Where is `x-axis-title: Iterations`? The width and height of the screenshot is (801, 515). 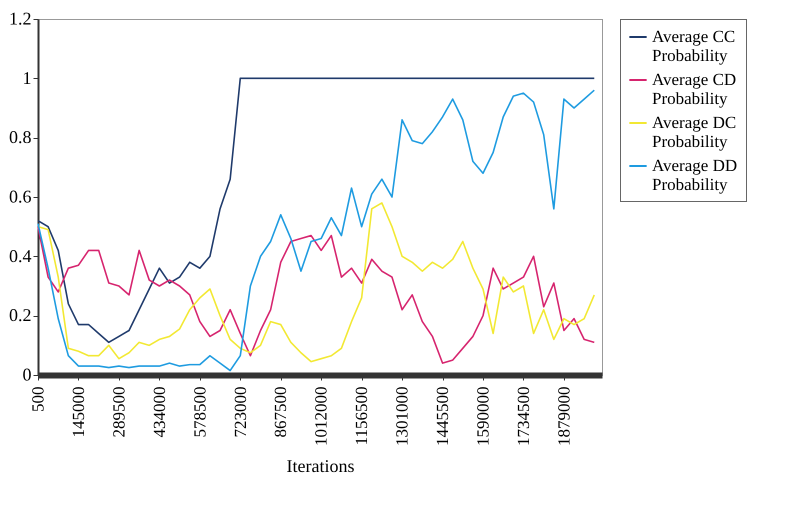 x-axis-title: Iterations is located at coordinates (320, 466).